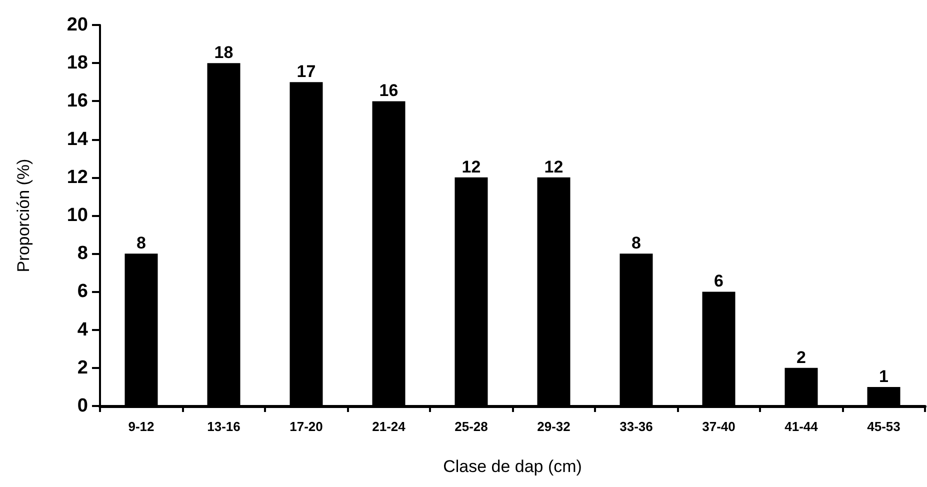  Describe the element at coordinates (306, 426) in the screenshot. I see `x-tick-label: 17-20` at that location.